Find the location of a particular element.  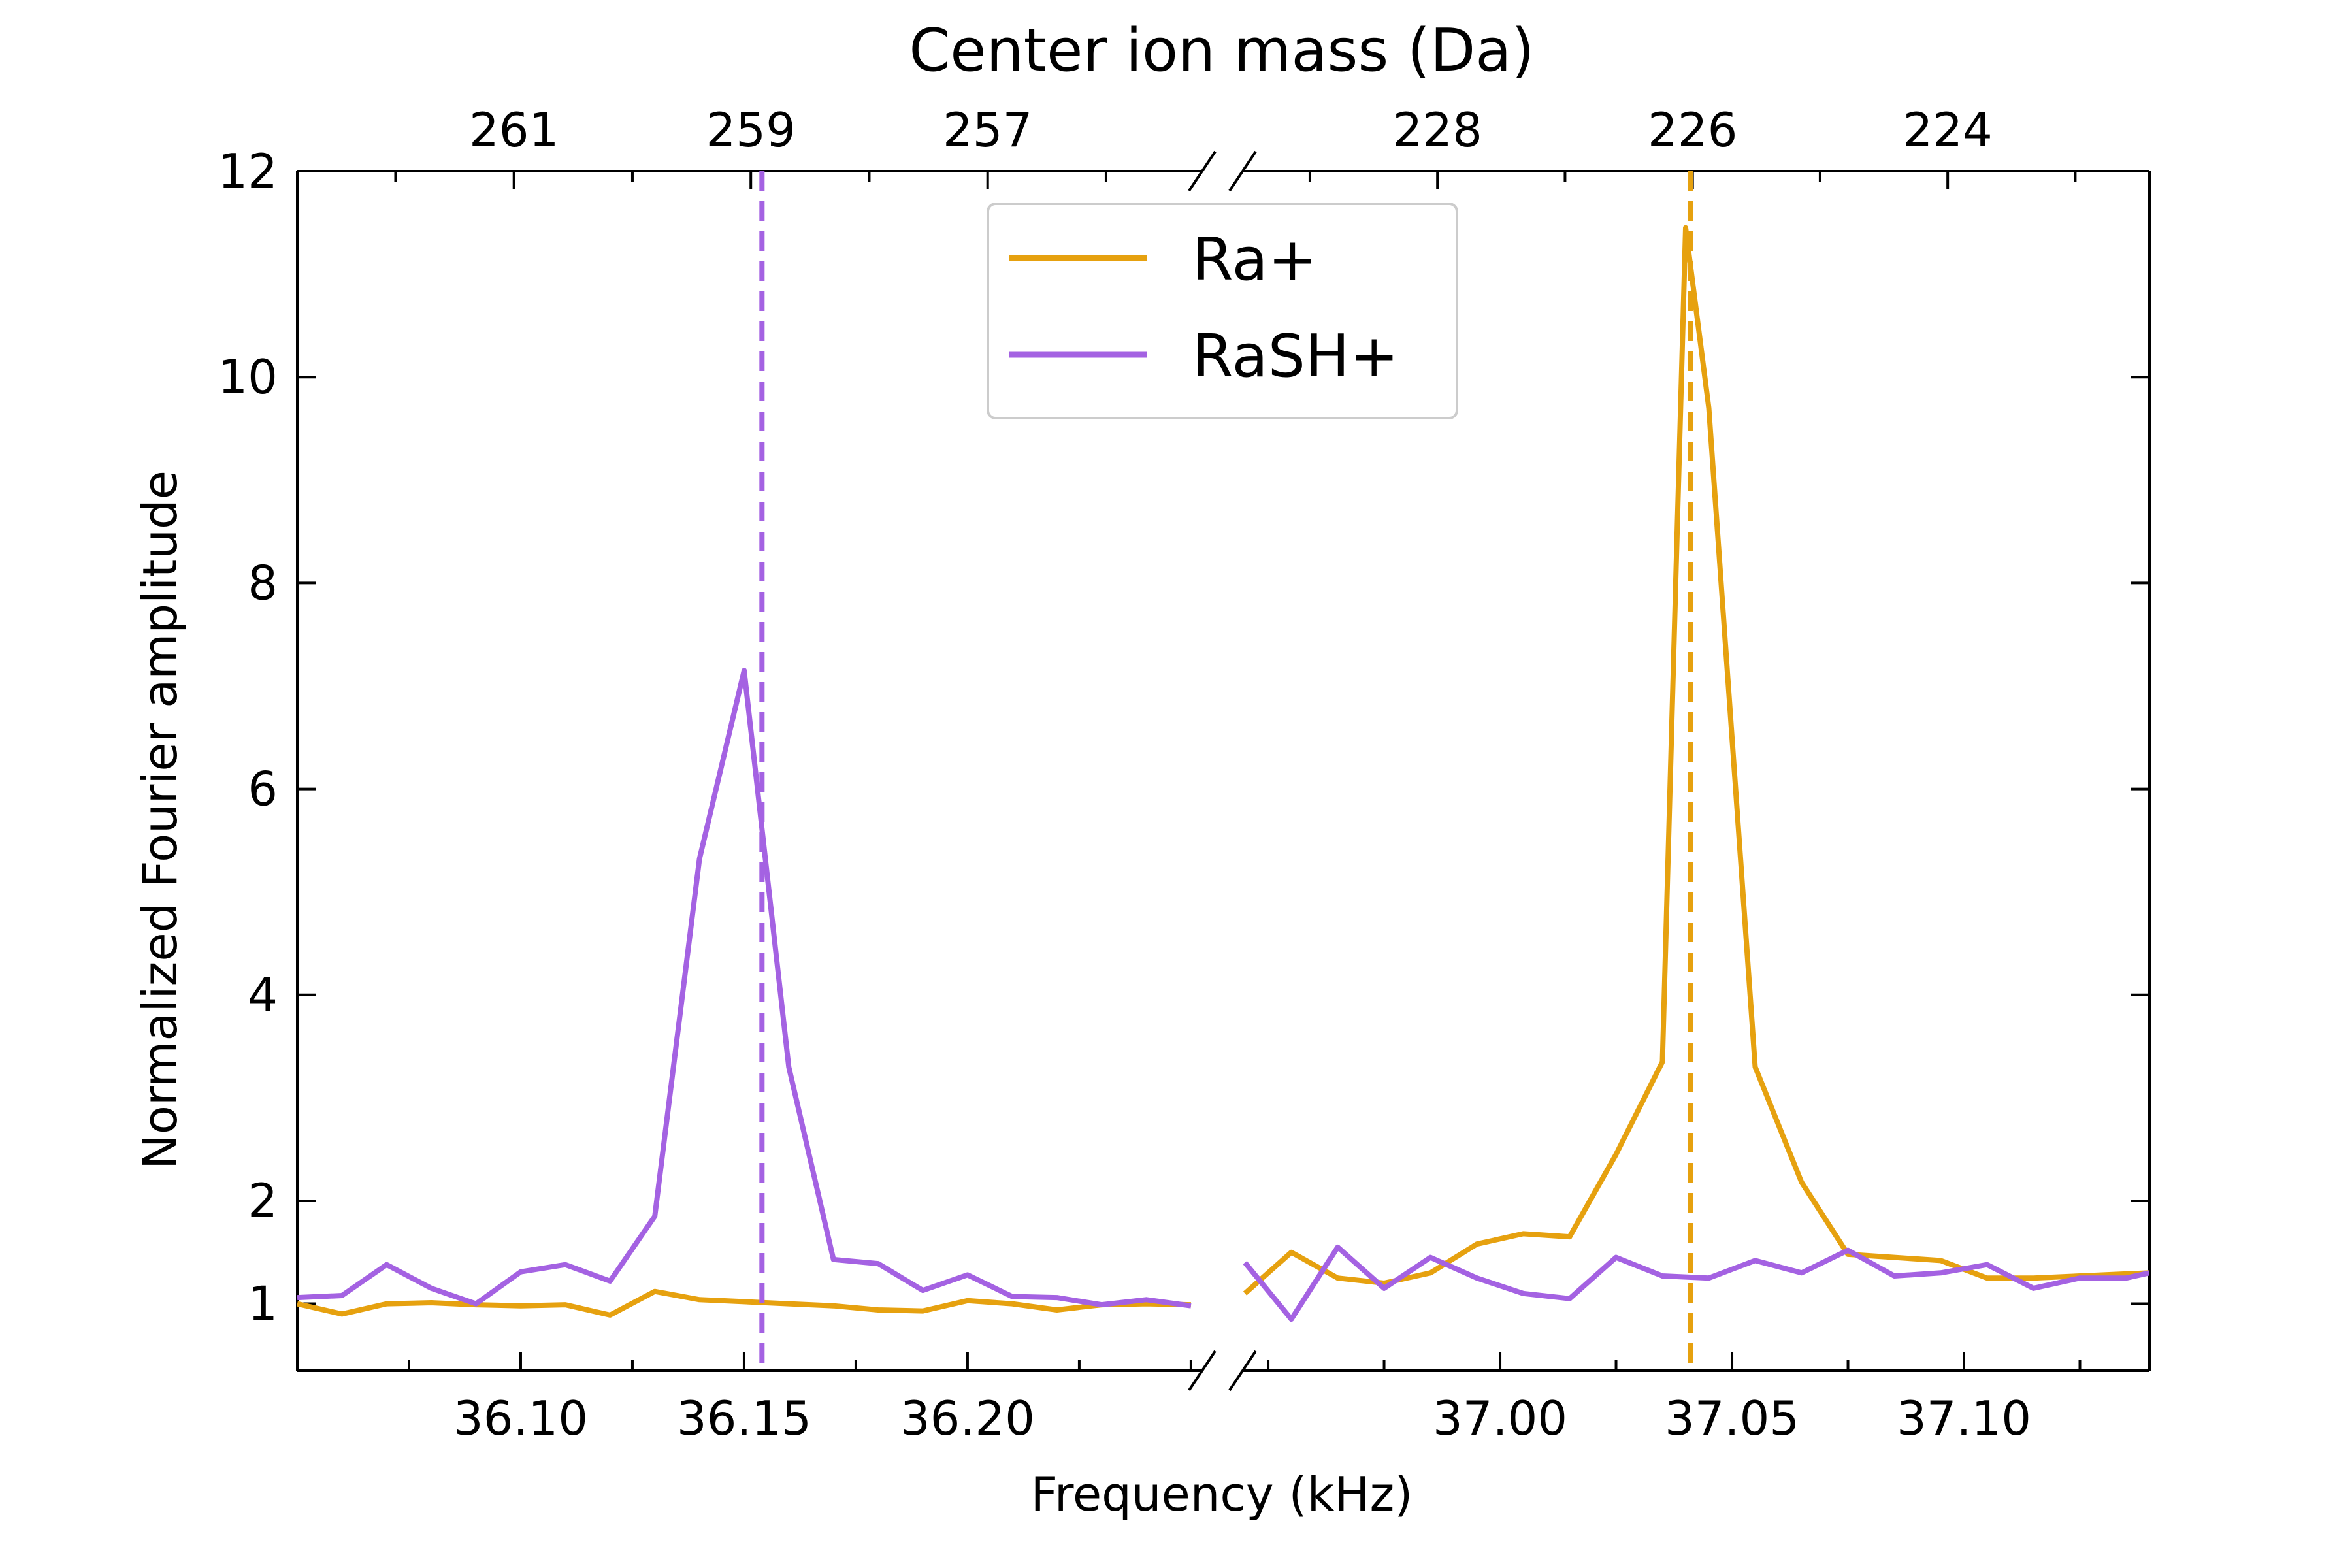

x-tick-label: 37.10 is located at coordinates (1964, 1418).